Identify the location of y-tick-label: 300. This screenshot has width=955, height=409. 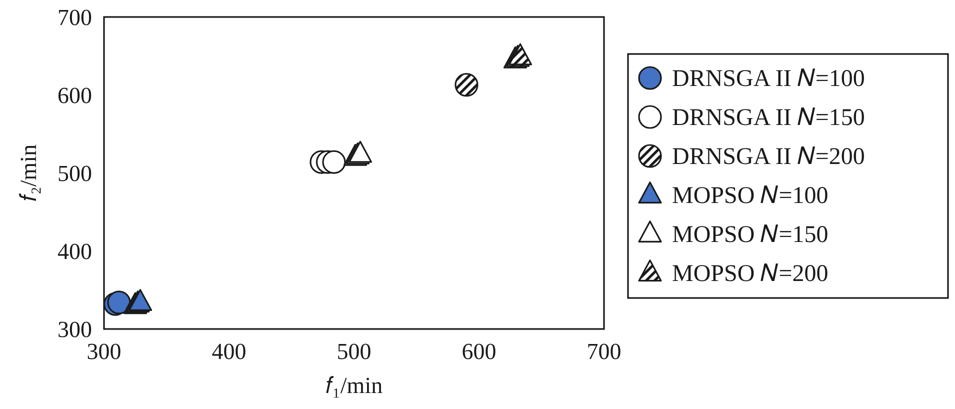
(75, 329).